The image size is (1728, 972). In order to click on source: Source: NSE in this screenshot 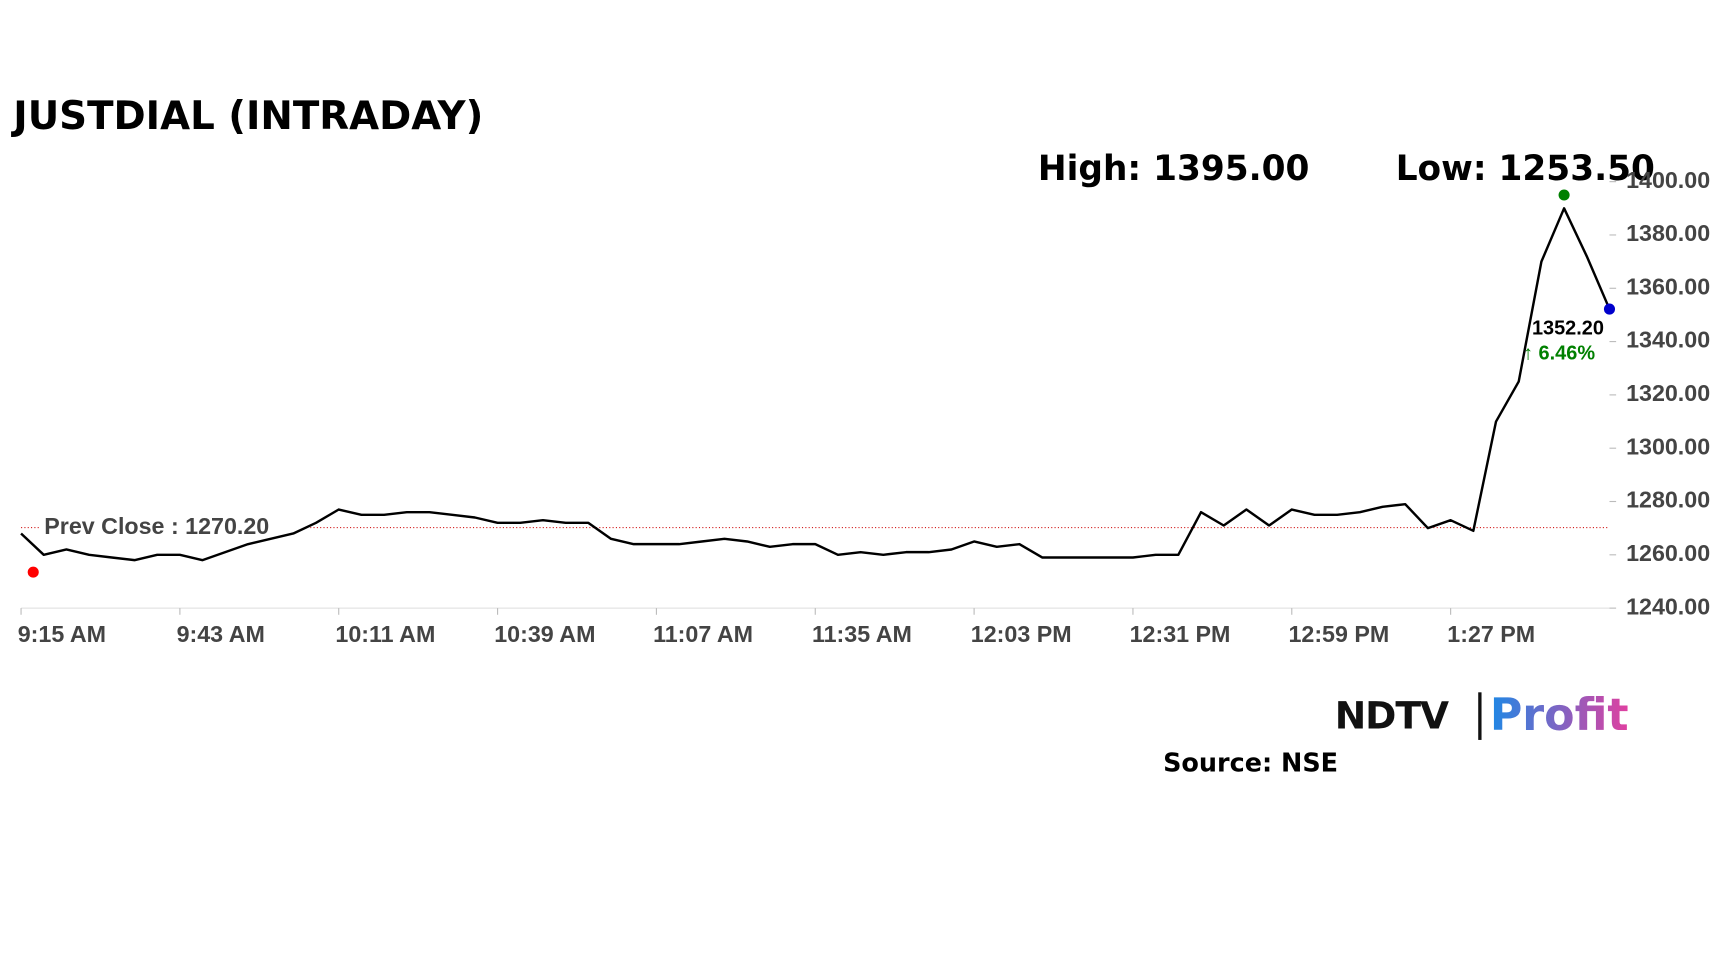, I will do `click(1250, 763)`.